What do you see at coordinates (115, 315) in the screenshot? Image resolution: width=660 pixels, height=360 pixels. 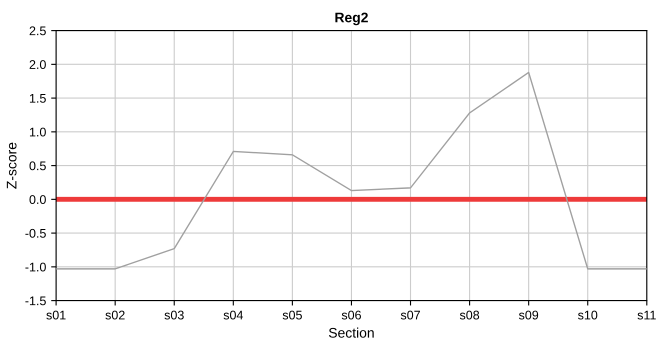 I see `x-tick-label: s02` at bounding box center [115, 315].